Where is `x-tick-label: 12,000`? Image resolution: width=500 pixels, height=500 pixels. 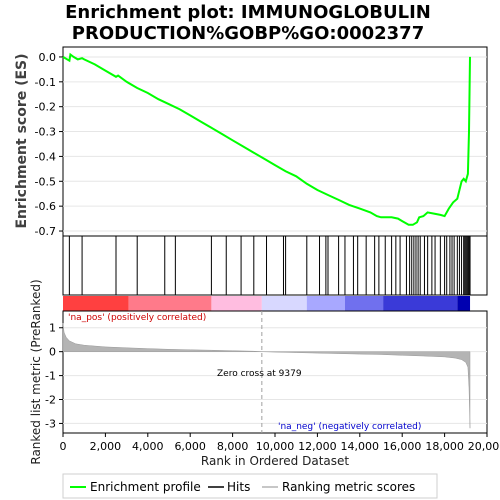
x-tick-label: 12,000 is located at coordinates (317, 446).